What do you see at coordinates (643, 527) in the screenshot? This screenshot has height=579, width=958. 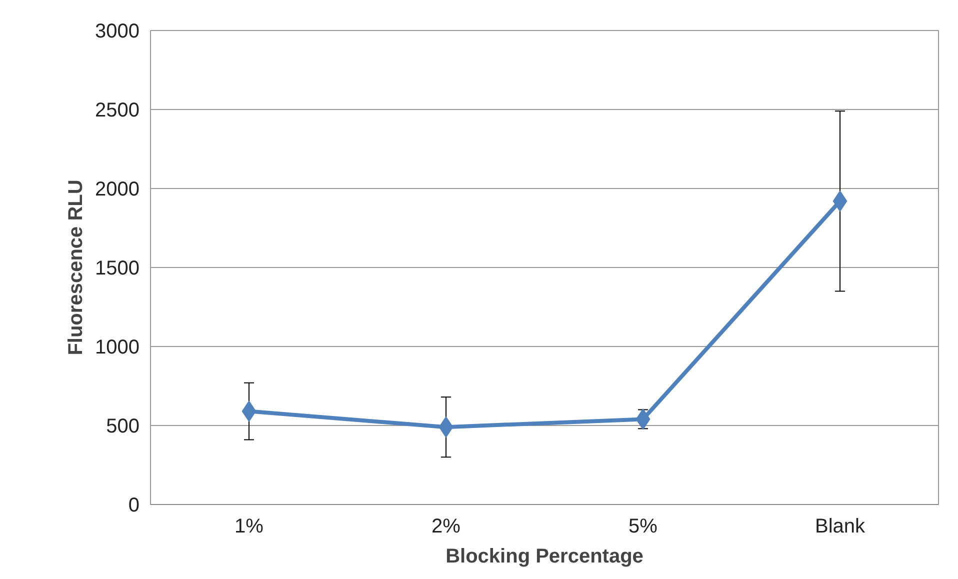 I see `x-tick-label: 5%` at bounding box center [643, 527].